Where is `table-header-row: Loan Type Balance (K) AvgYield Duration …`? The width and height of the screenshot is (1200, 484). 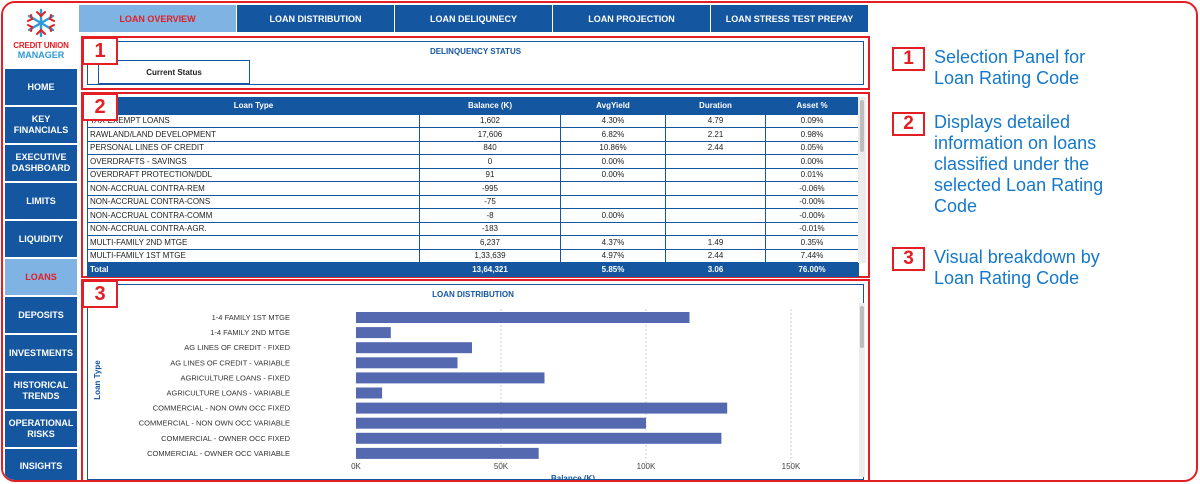
table-header-row: Loan Type Balance (K) AvgYield Duration … is located at coordinates (473, 105).